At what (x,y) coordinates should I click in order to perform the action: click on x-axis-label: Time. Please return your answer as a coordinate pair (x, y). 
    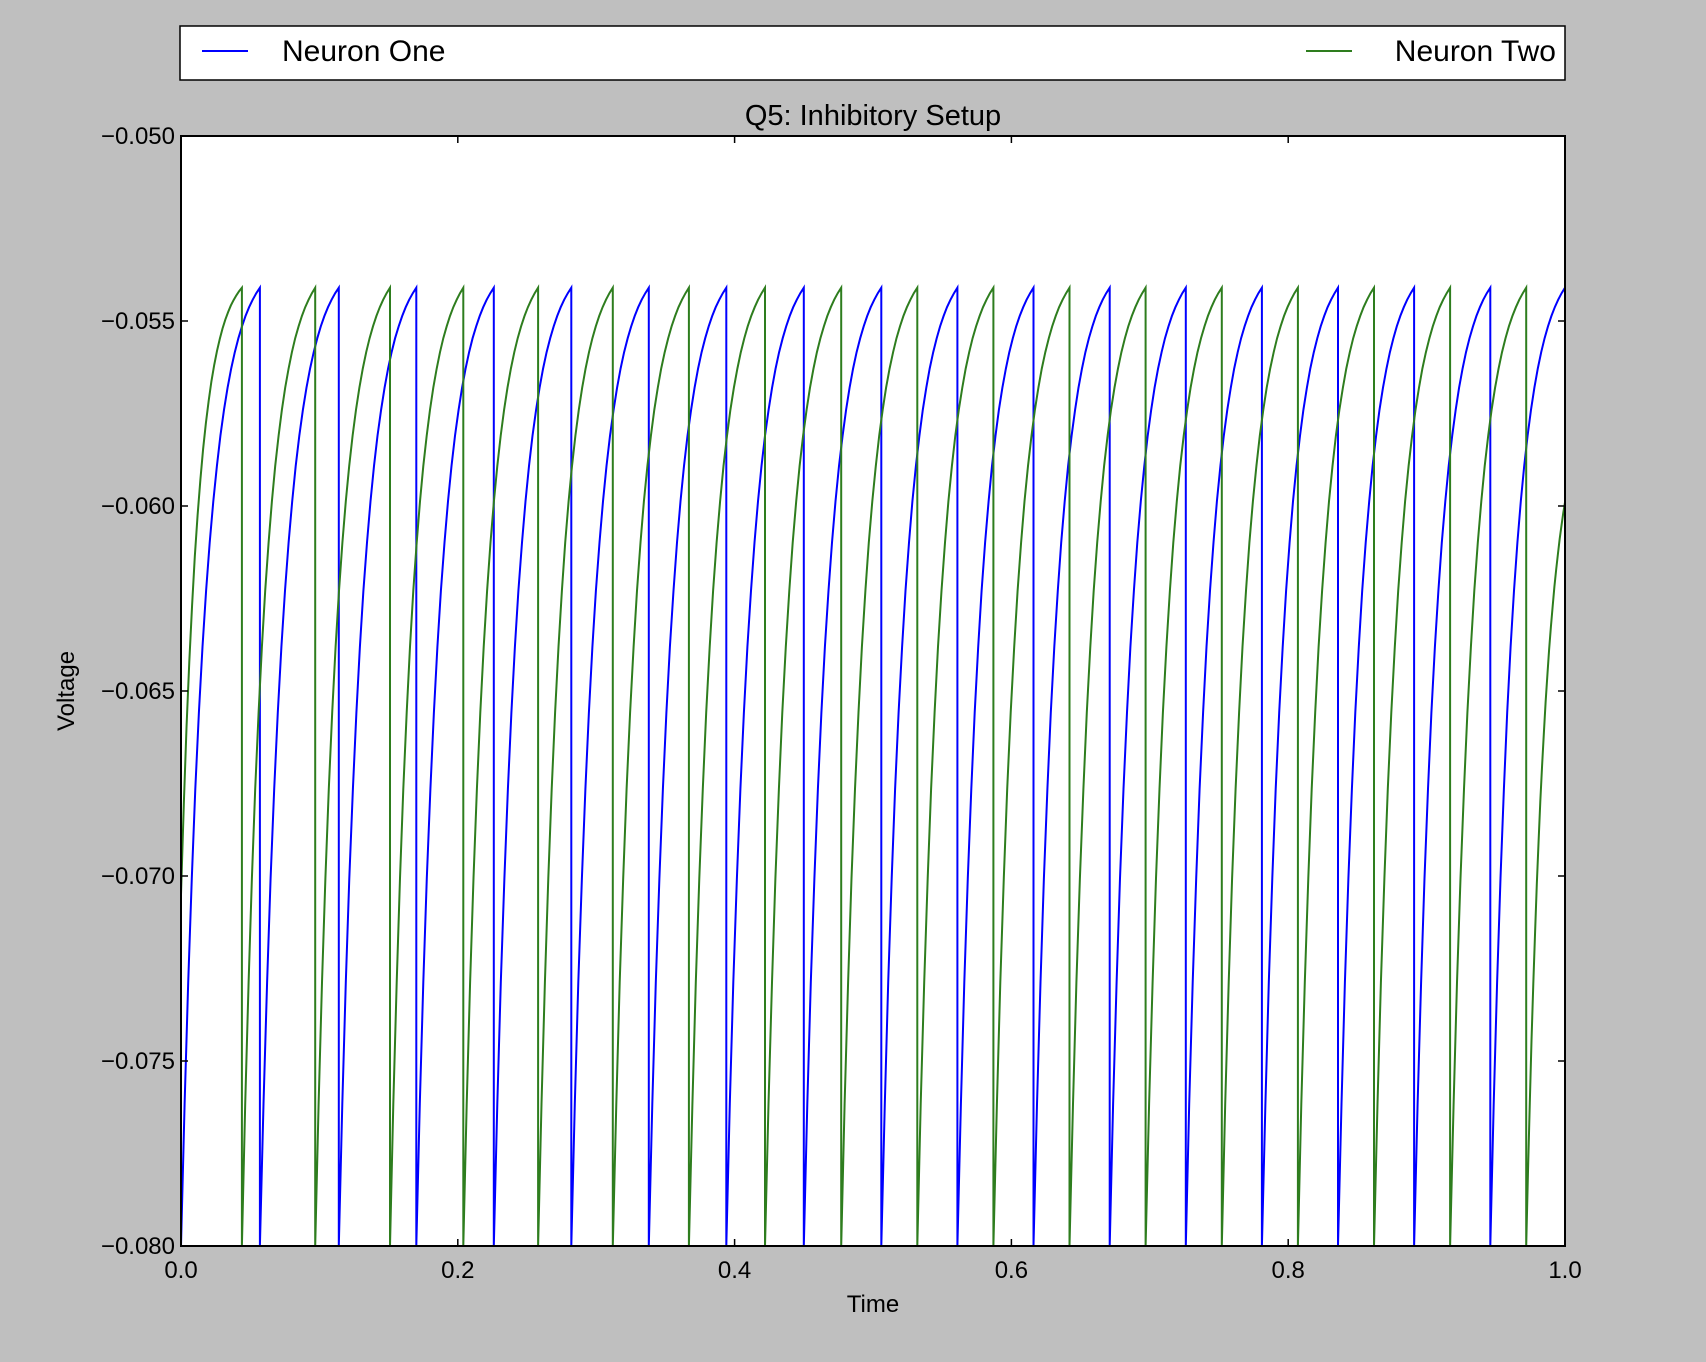
    Looking at the image, I should click on (873, 1304).